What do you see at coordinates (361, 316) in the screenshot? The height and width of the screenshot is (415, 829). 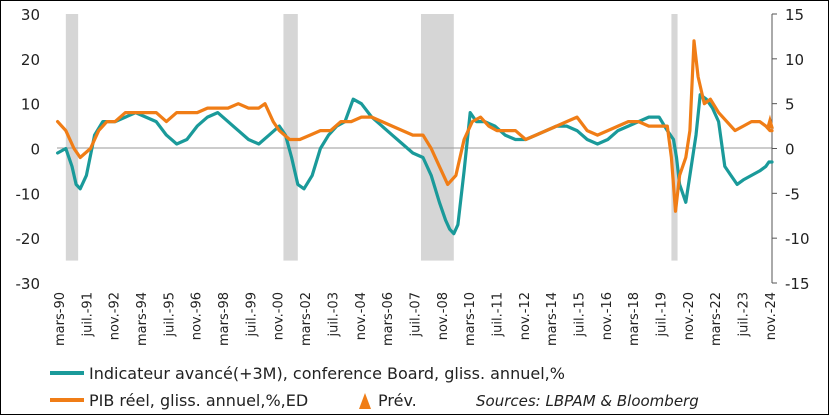 I see `x-tick-label: nov.-04` at bounding box center [361, 316].